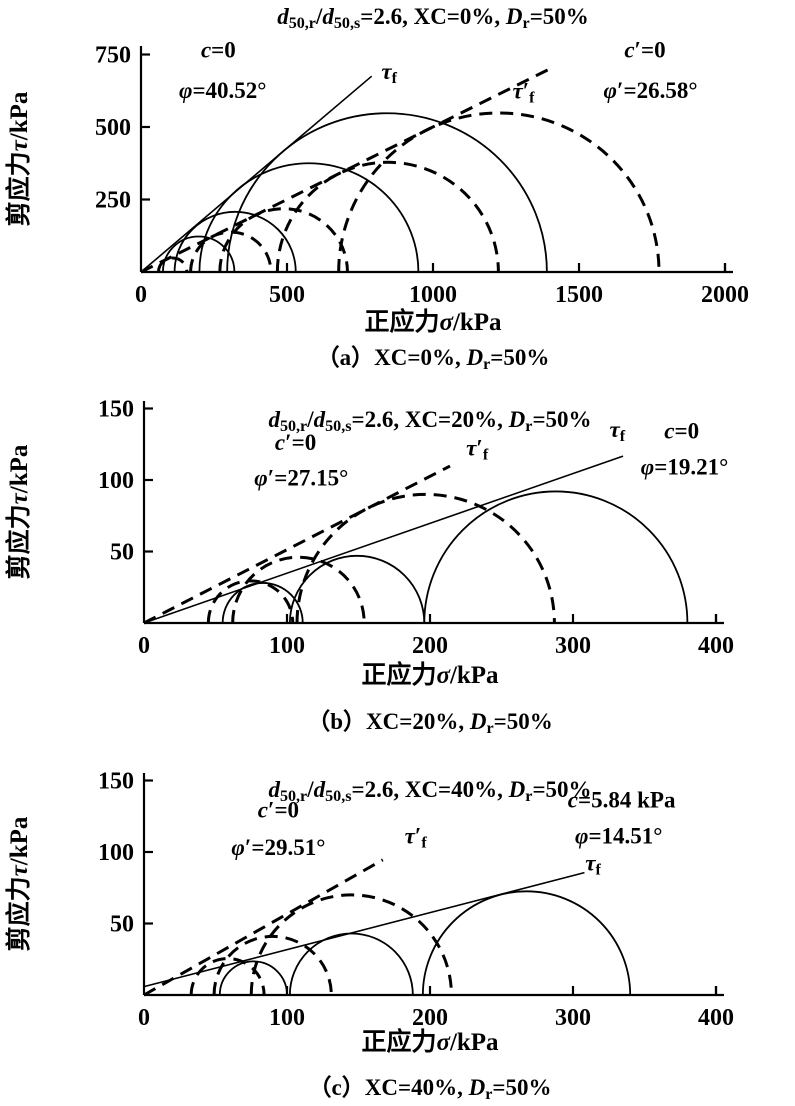  I want to click on svg-text: （c）XC=40%, Dr=50%, so click(430, 1088).